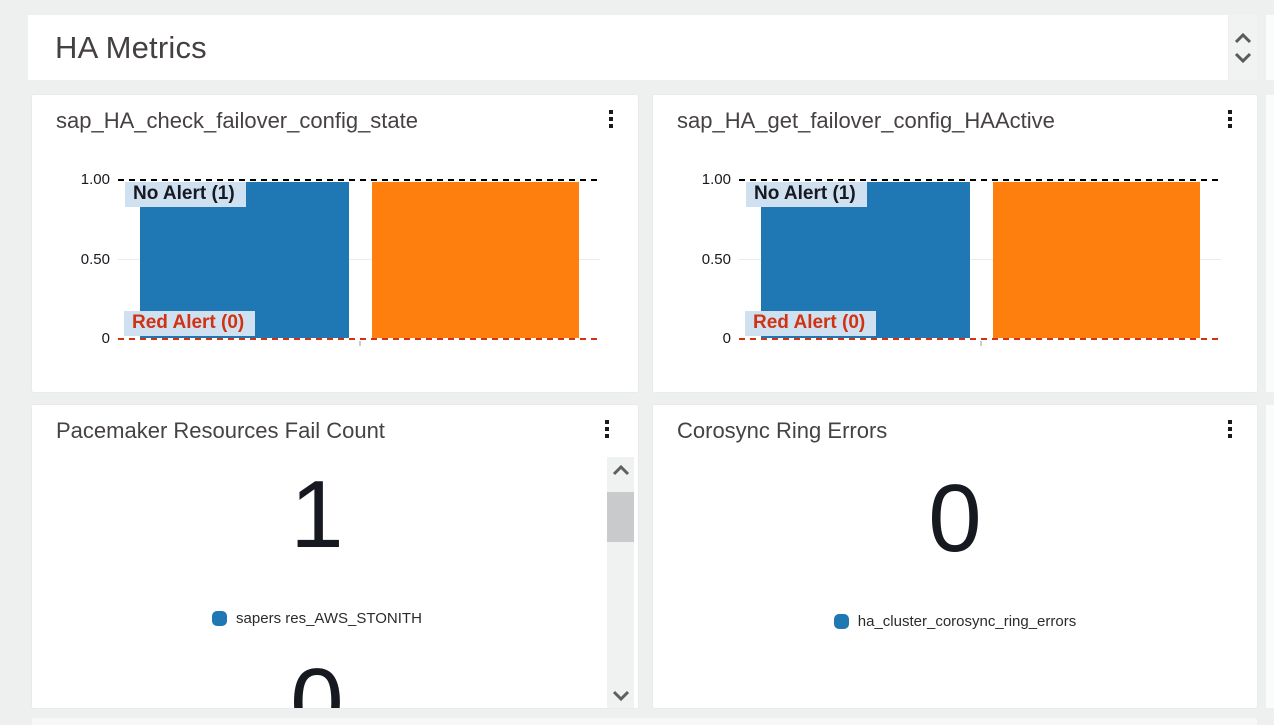  Describe the element at coordinates (237, 120) in the screenshot. I see `widget-title: sap_HA_check_failover_config_state` at that location.